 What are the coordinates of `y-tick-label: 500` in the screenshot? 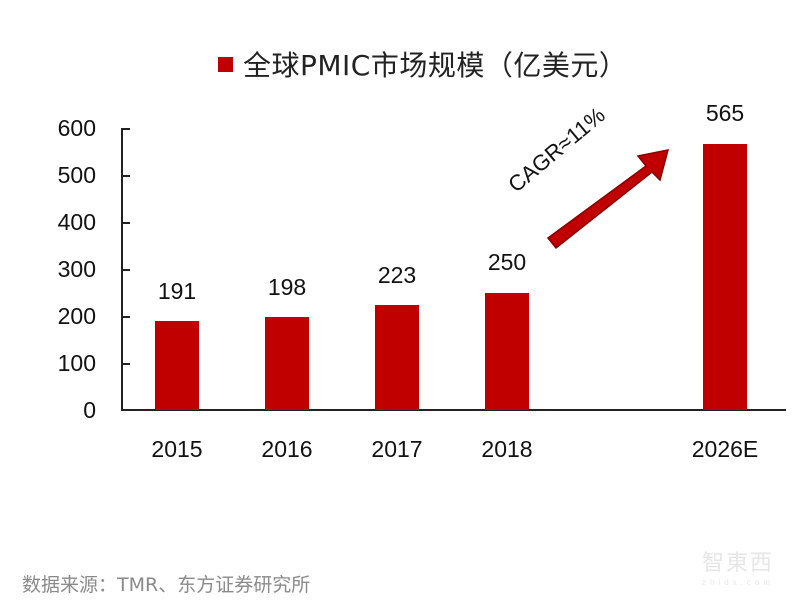 It's located at (76, 175).